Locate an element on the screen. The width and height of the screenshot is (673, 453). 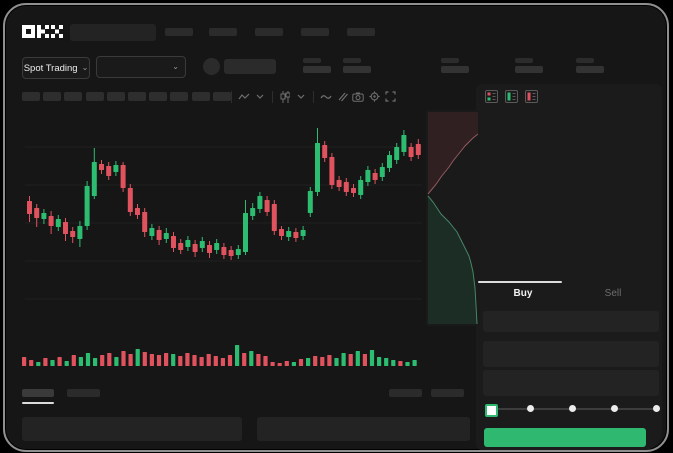
price-input is located at coordinates (571, 321).